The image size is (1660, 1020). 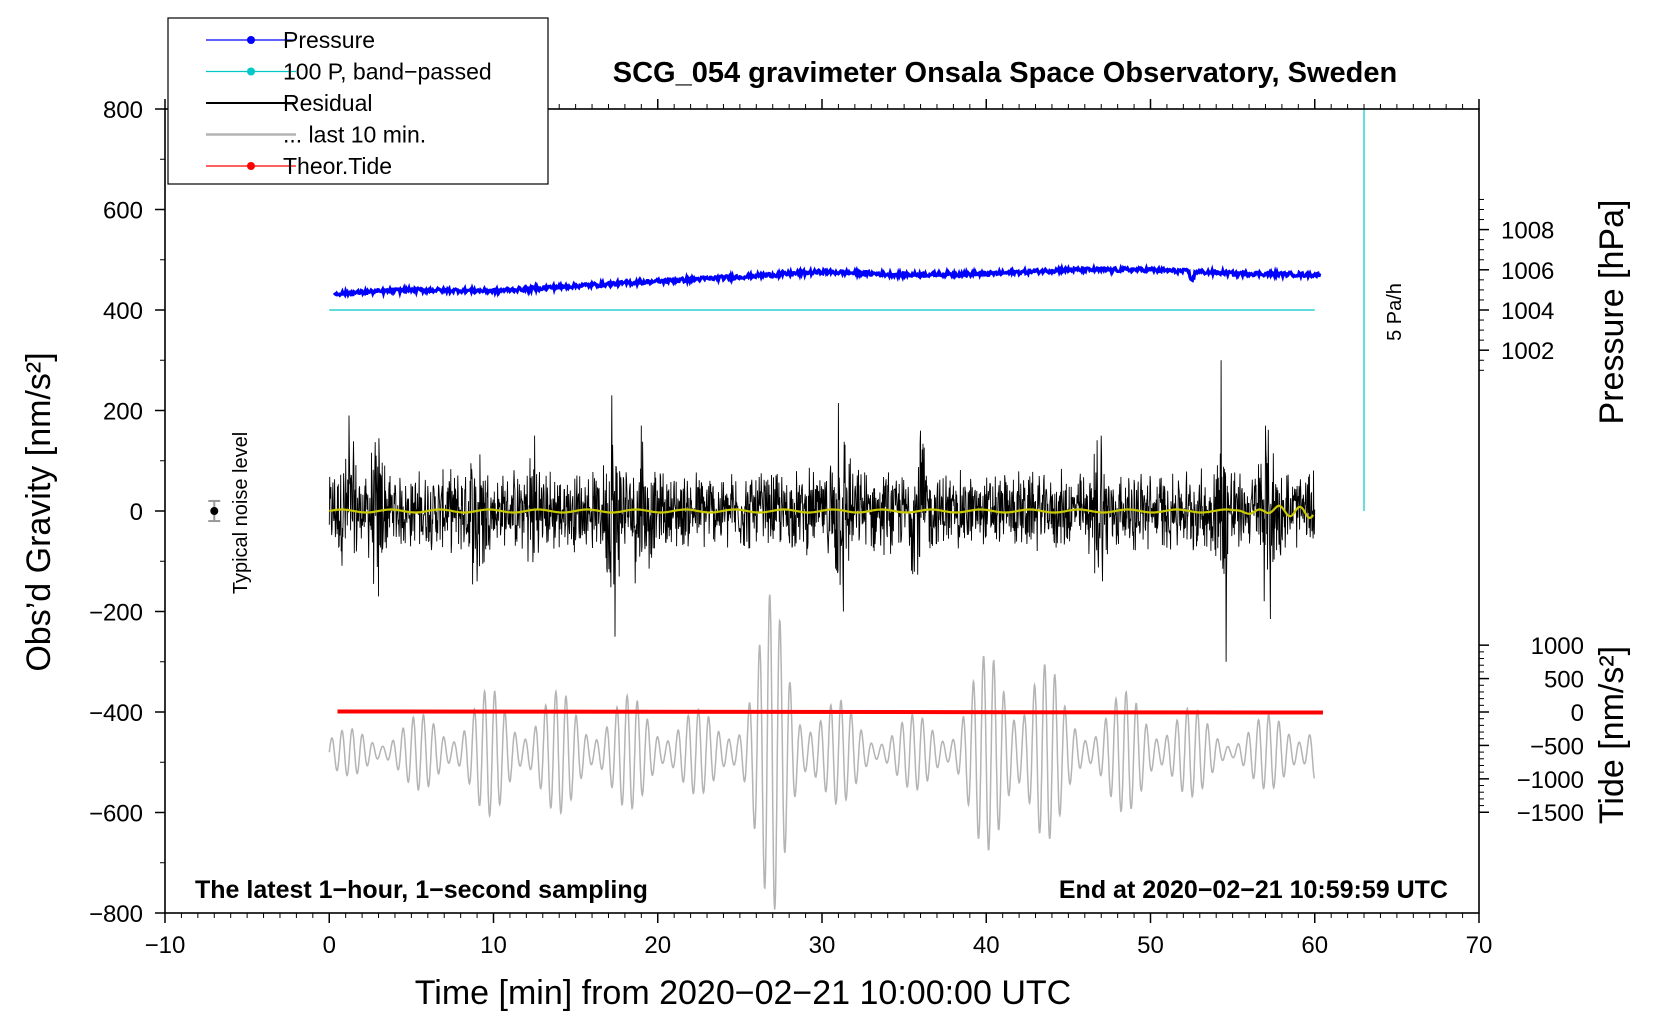 I want to click on tide-tick-label: 1000, so click(x=1557, y=646).